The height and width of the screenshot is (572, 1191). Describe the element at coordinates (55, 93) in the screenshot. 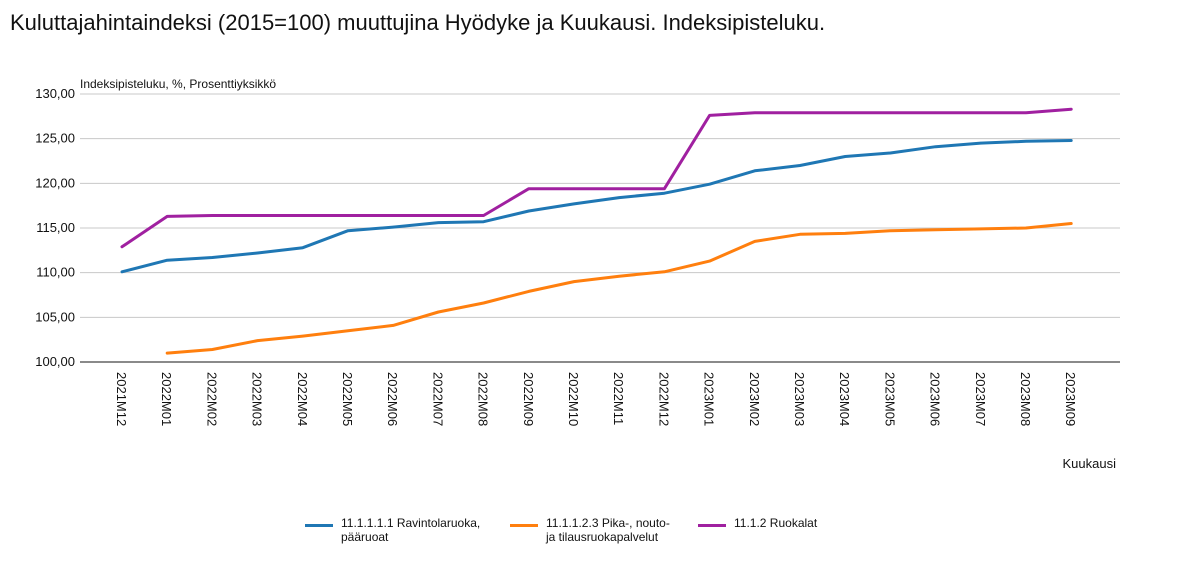

I see `y-tick-label: 130,00` at that location.